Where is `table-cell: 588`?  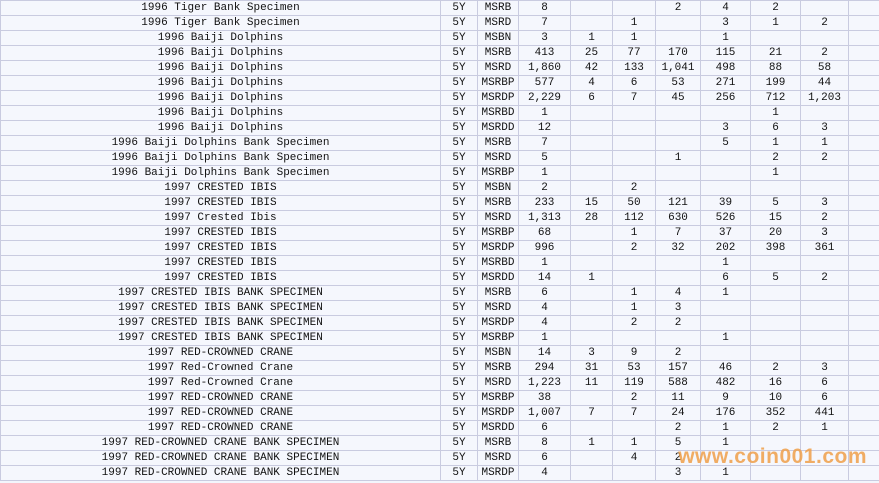 table-cell: 588 is located at coordinates (678, 383).